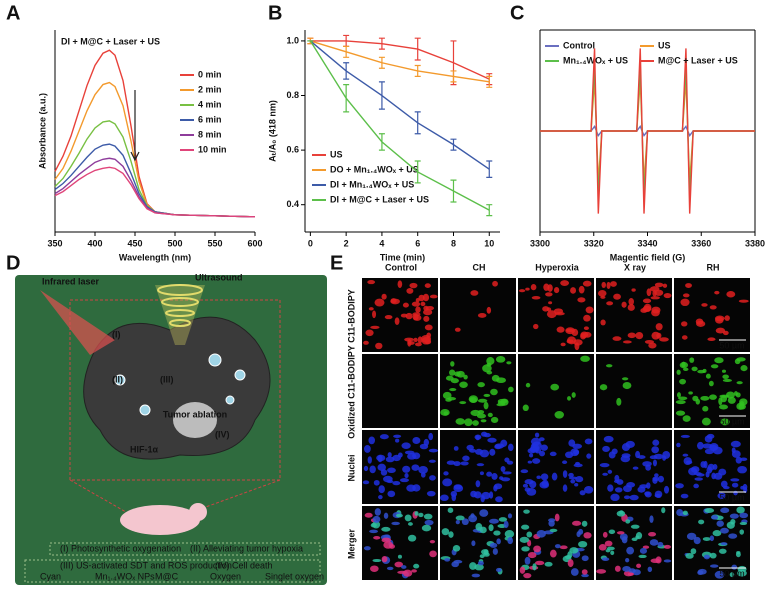 The height and width of the screenshot is (592, 765). I want to click on legend-label: 4 min, so click(210, 104).